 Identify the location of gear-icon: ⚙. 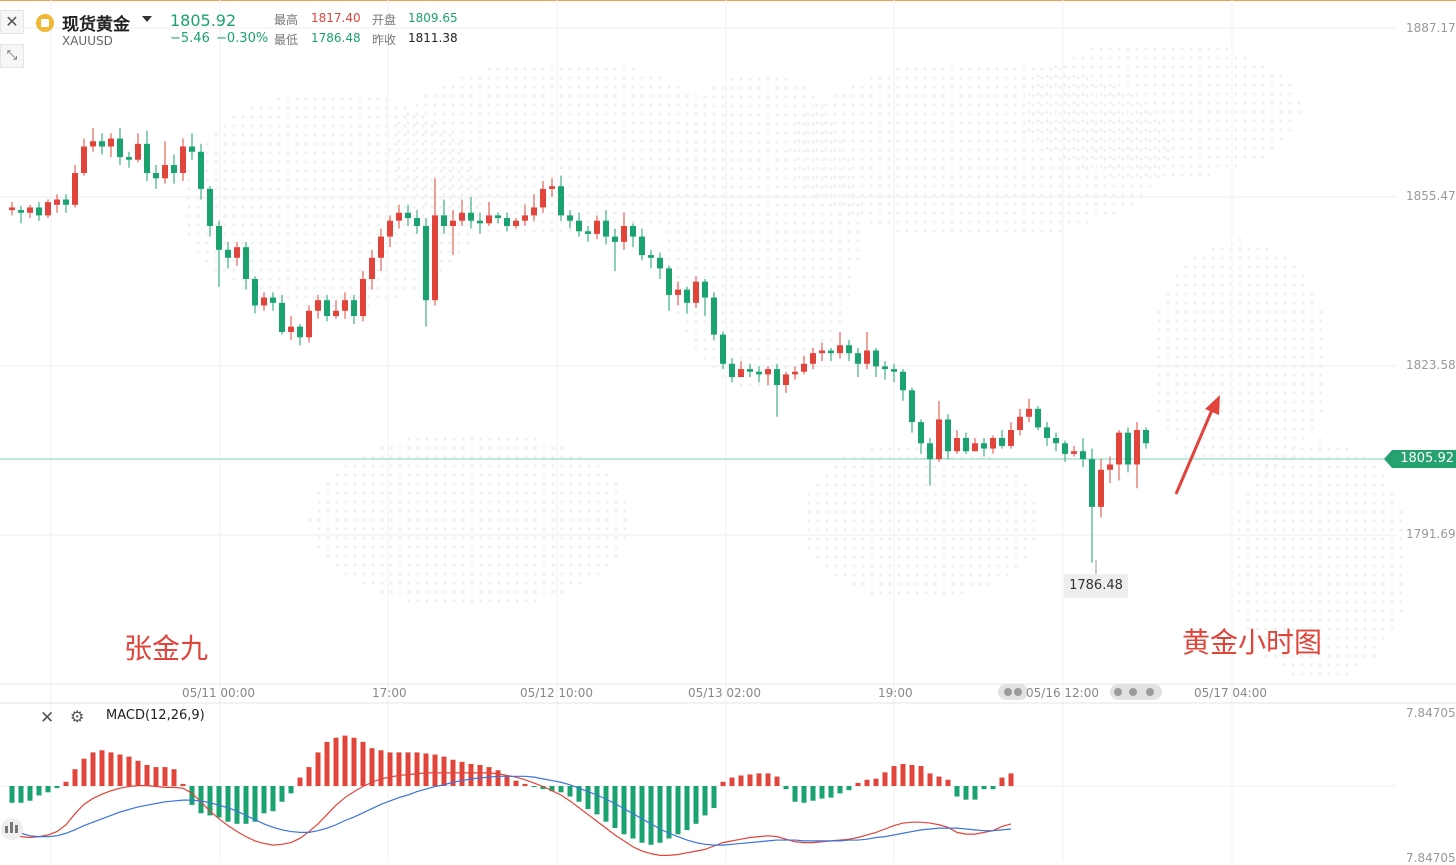
(77, 716).